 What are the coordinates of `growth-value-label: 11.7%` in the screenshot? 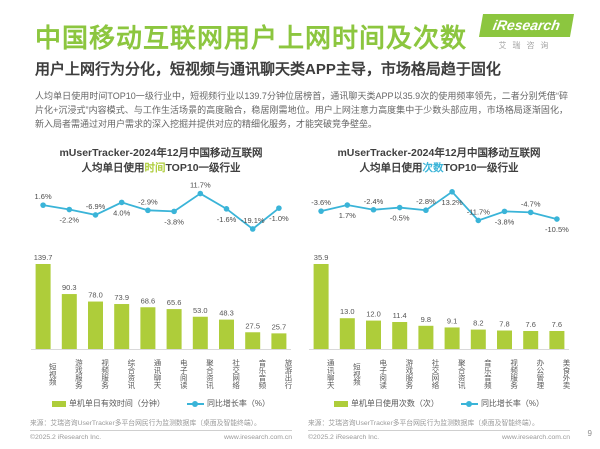 It's located at (200, 185).